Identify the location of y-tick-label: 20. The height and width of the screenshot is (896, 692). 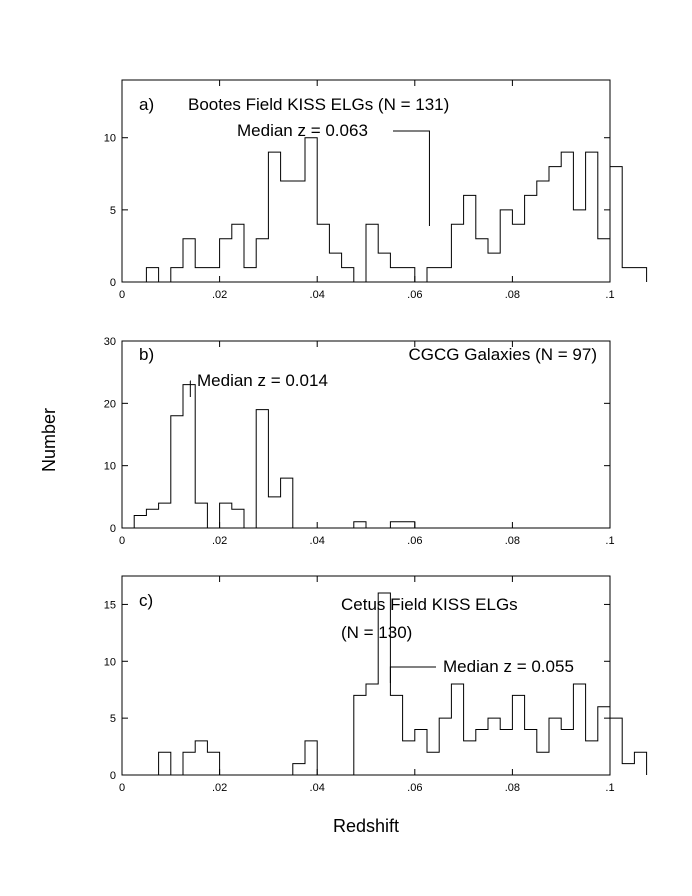
(110, 404).